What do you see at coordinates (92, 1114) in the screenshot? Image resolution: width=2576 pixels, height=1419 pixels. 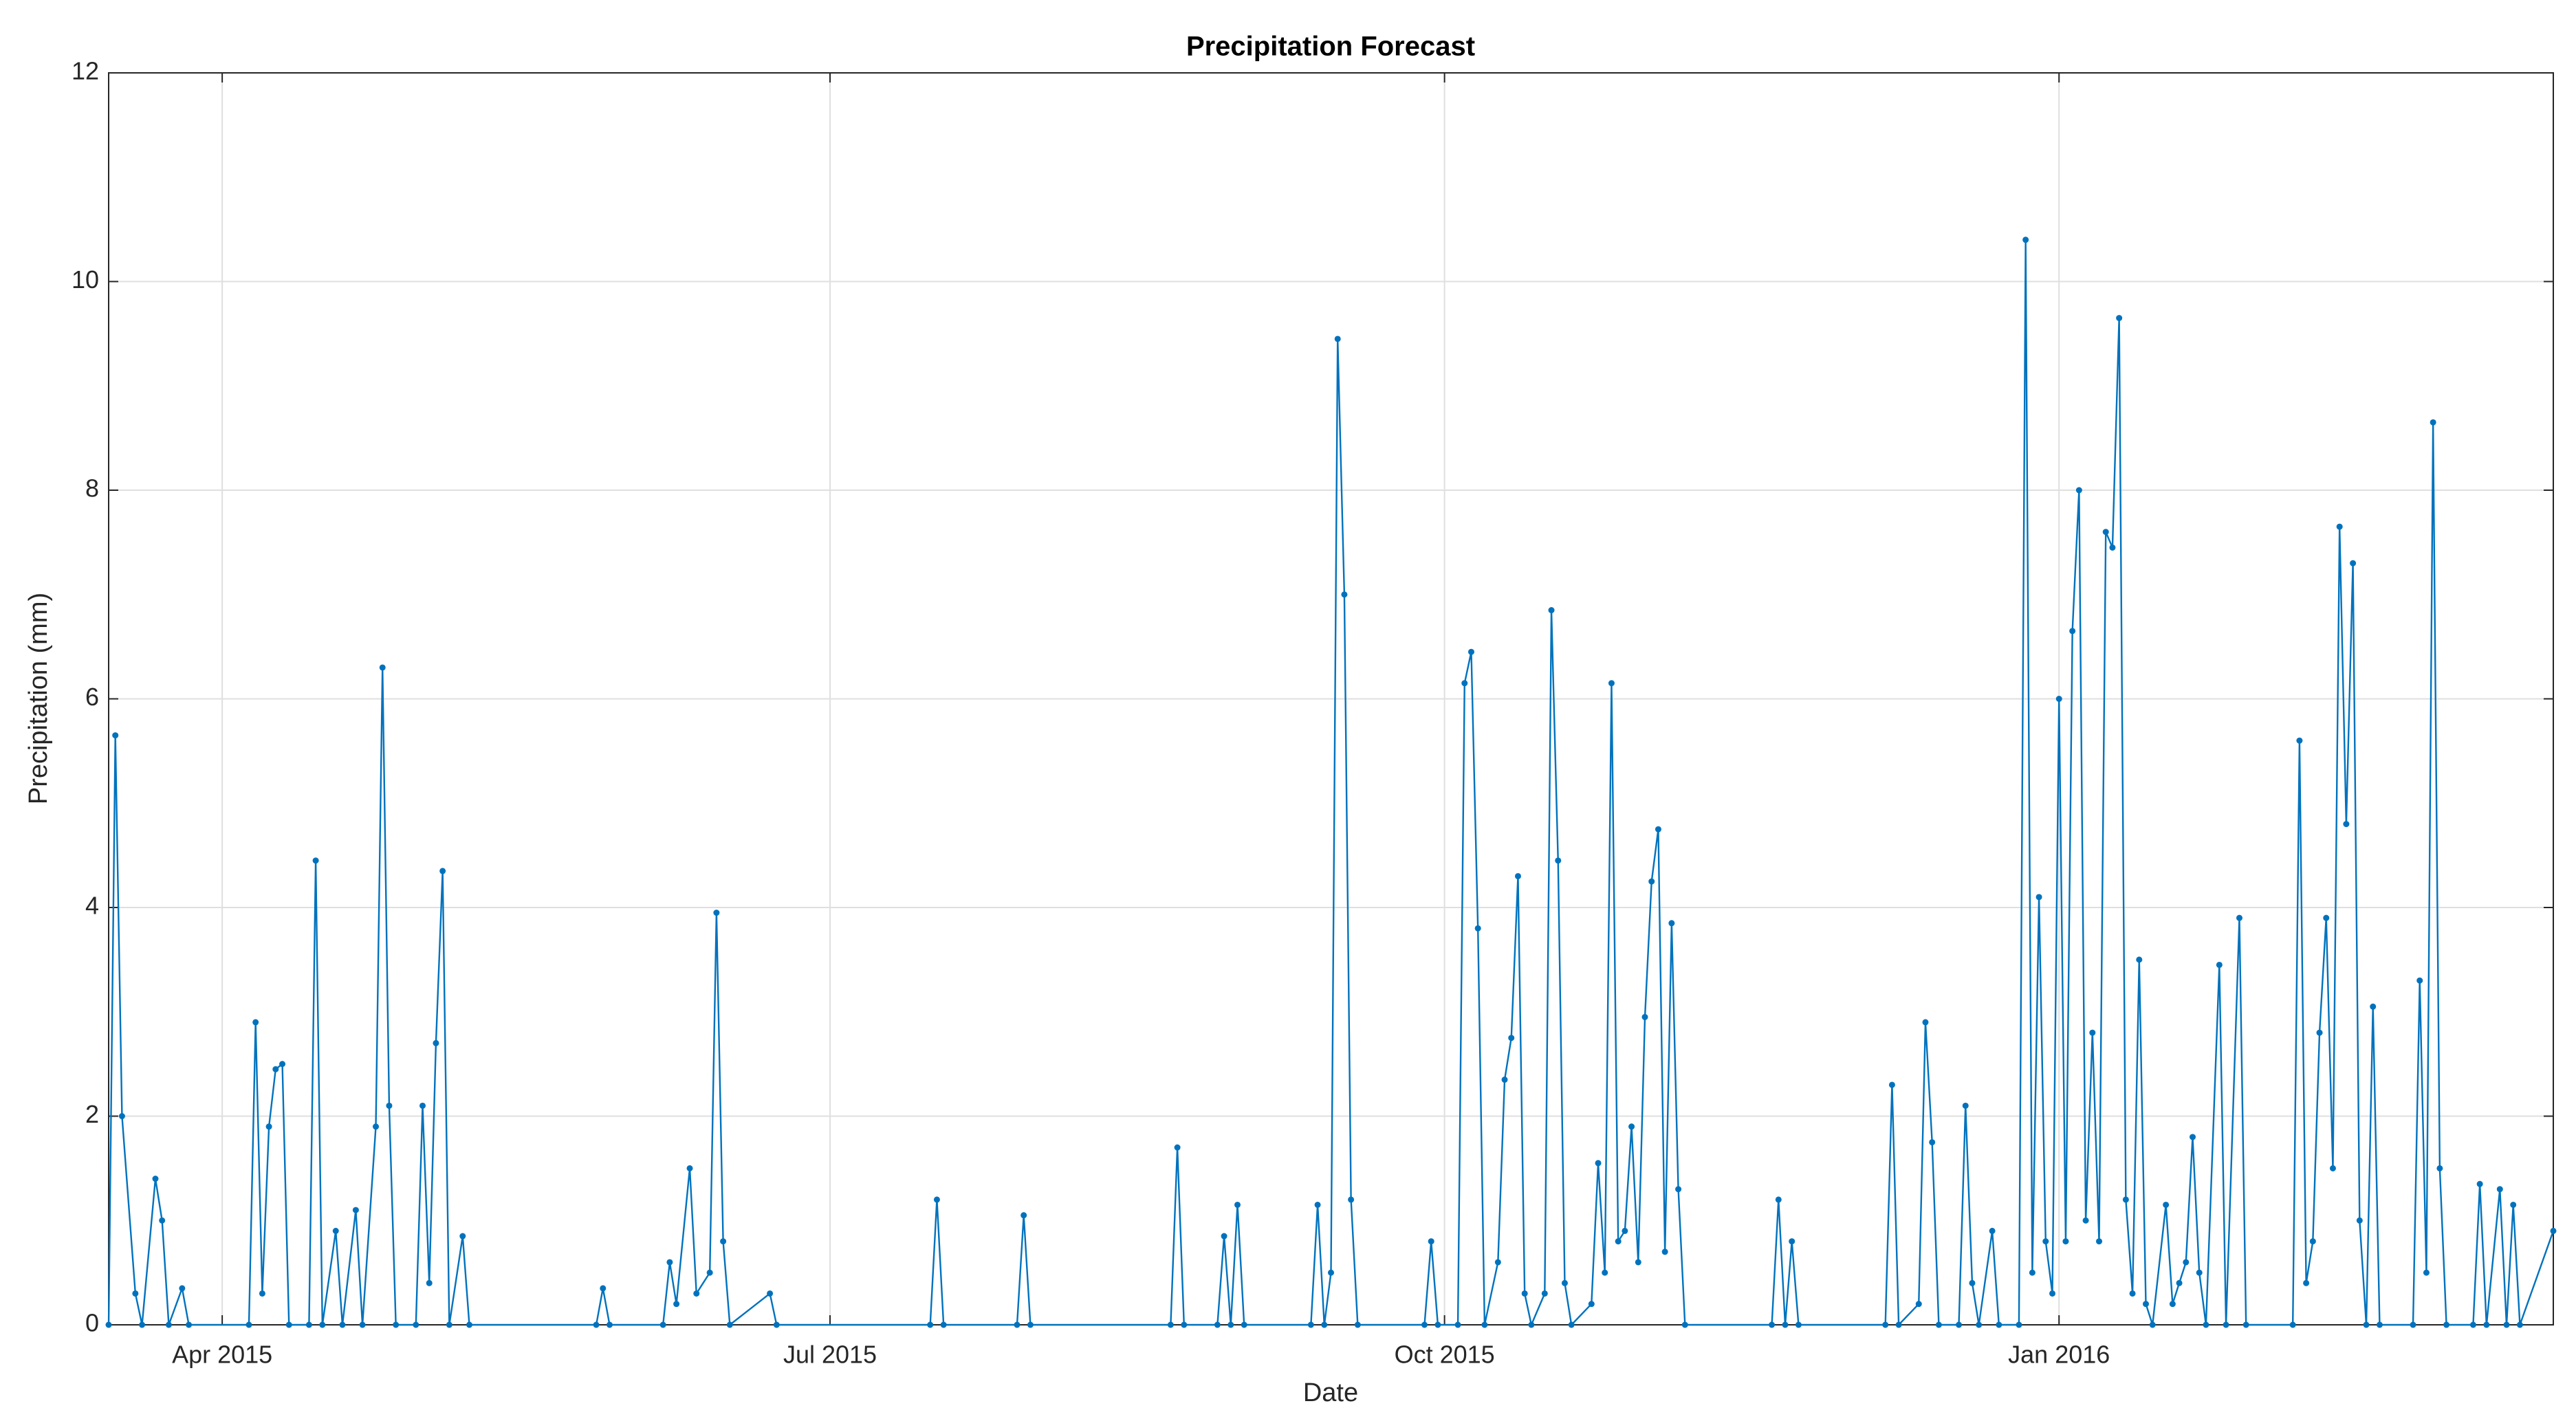 I see `y-tick-label: 2` at bounding box center [92, 1114].